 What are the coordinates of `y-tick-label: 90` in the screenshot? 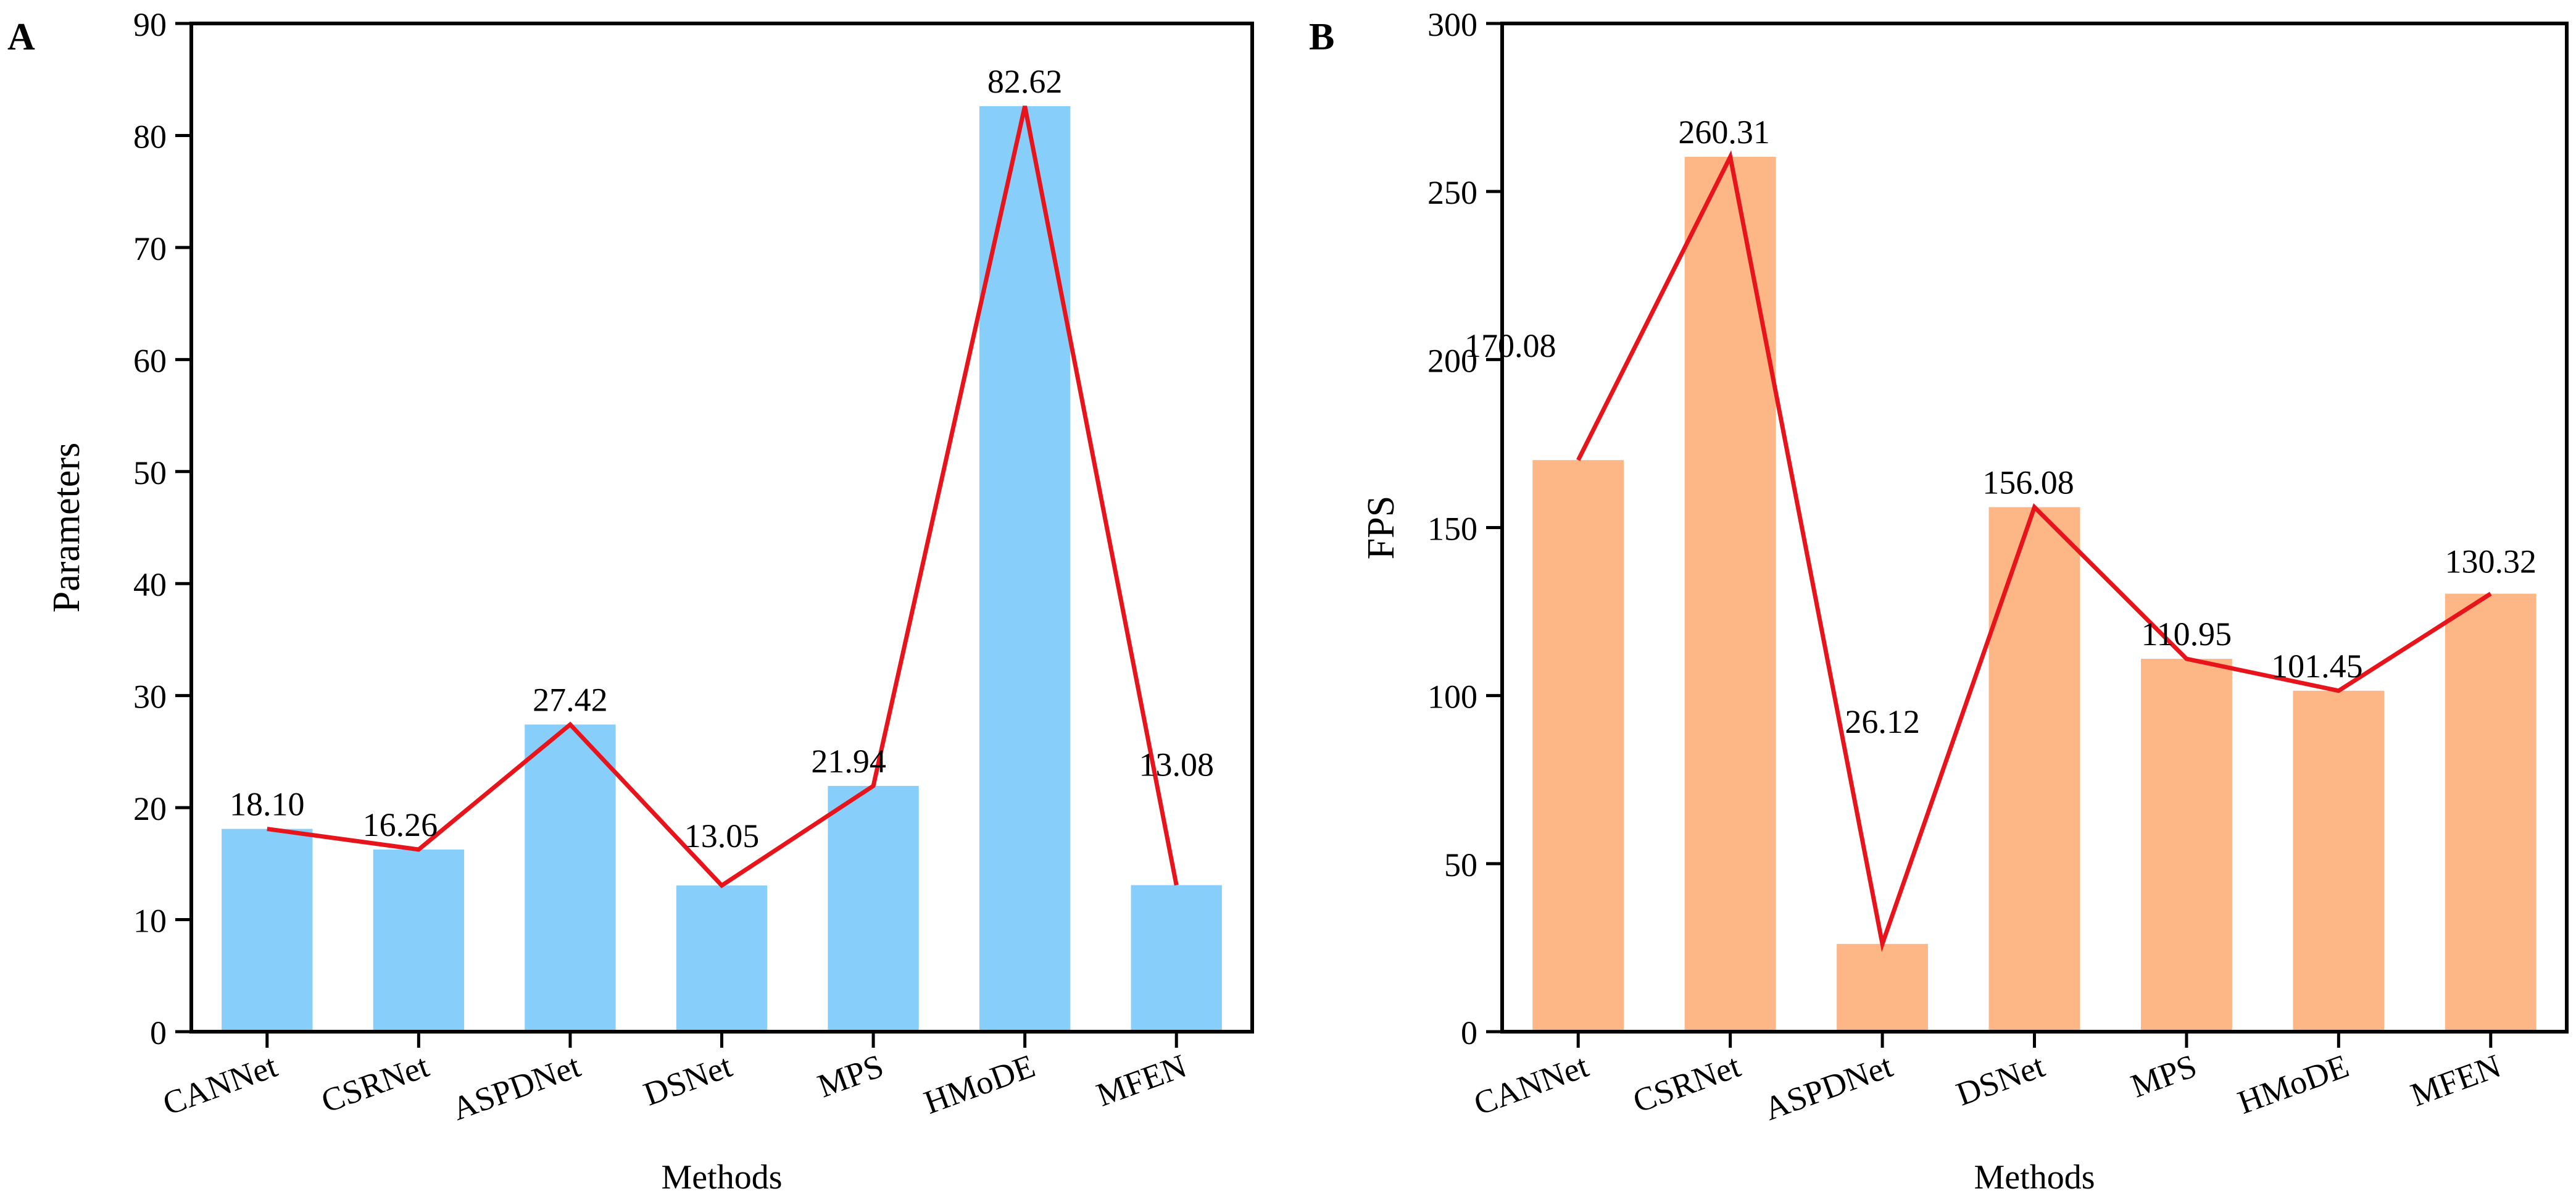 It's located at (150, 24).